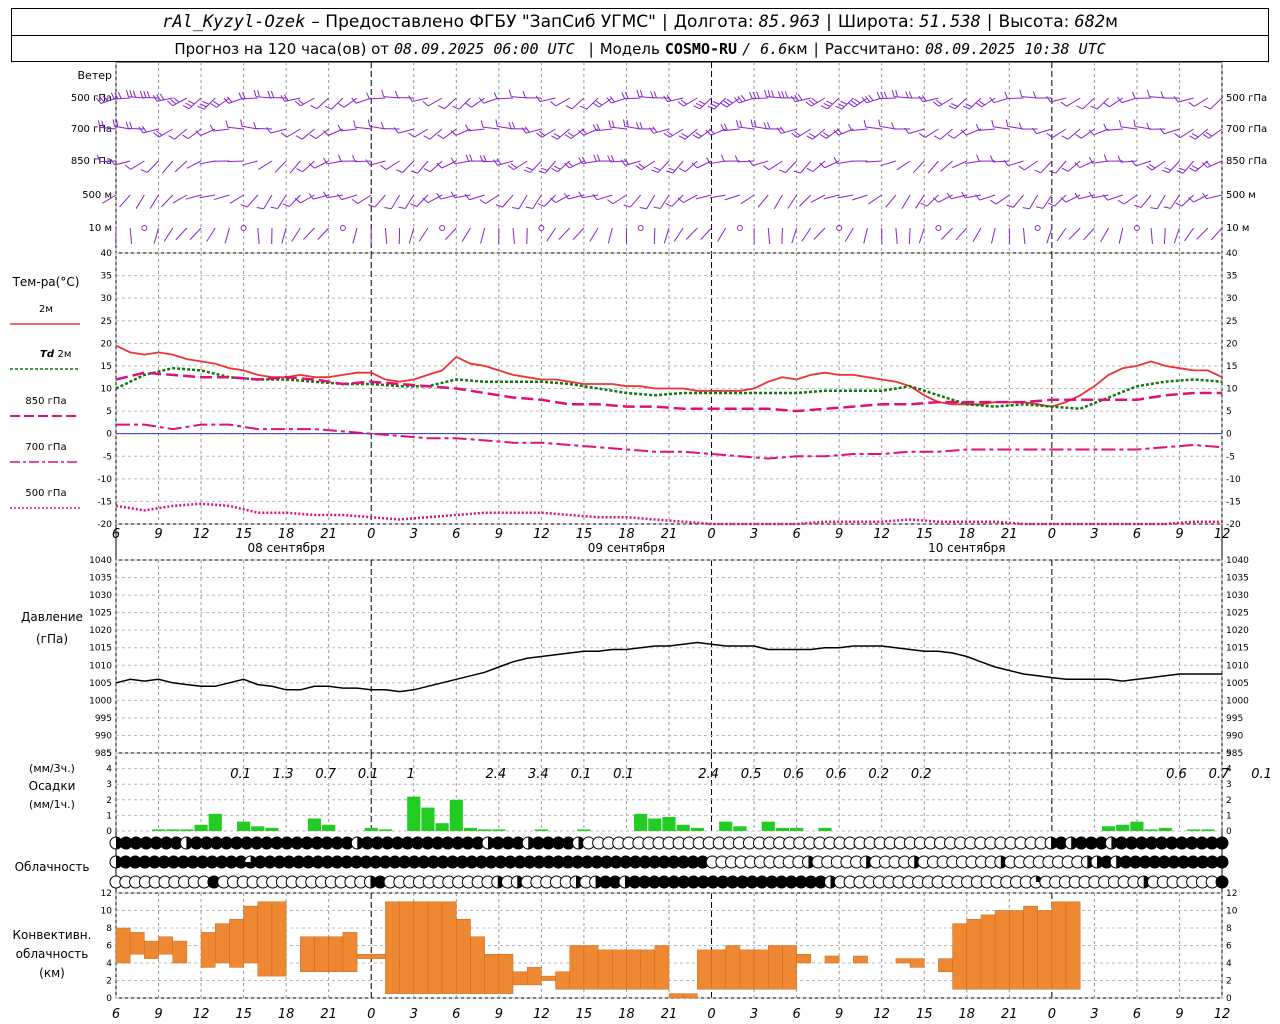 The image size is (1280, 1024). Describe the element at coordinates (1034, 22) in the screenshot. I see `alt-label: Высота:` at that location.